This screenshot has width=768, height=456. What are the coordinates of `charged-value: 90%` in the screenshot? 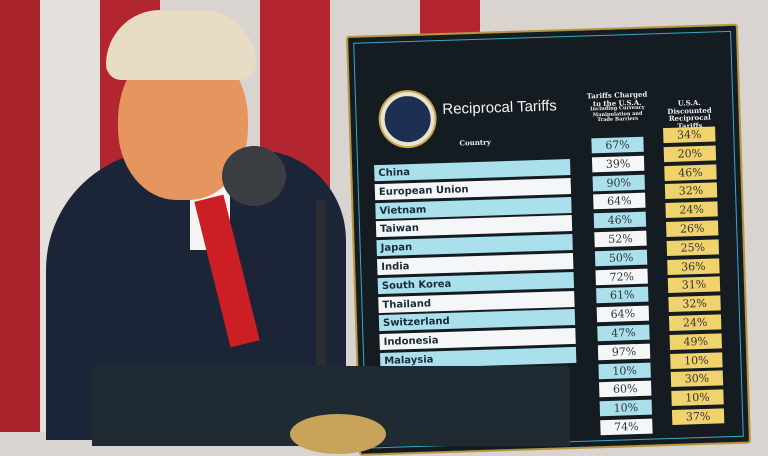 It's located at (618, 182).